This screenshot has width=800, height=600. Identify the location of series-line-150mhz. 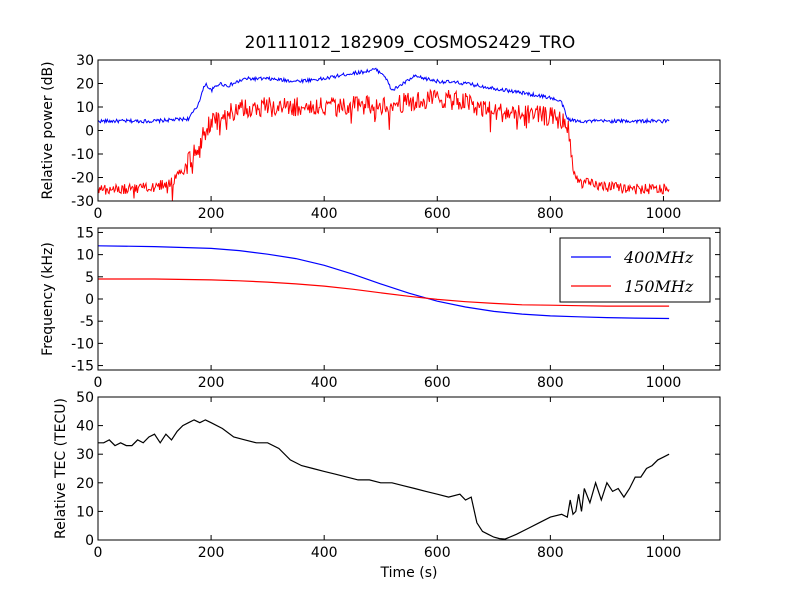
(384, 292).